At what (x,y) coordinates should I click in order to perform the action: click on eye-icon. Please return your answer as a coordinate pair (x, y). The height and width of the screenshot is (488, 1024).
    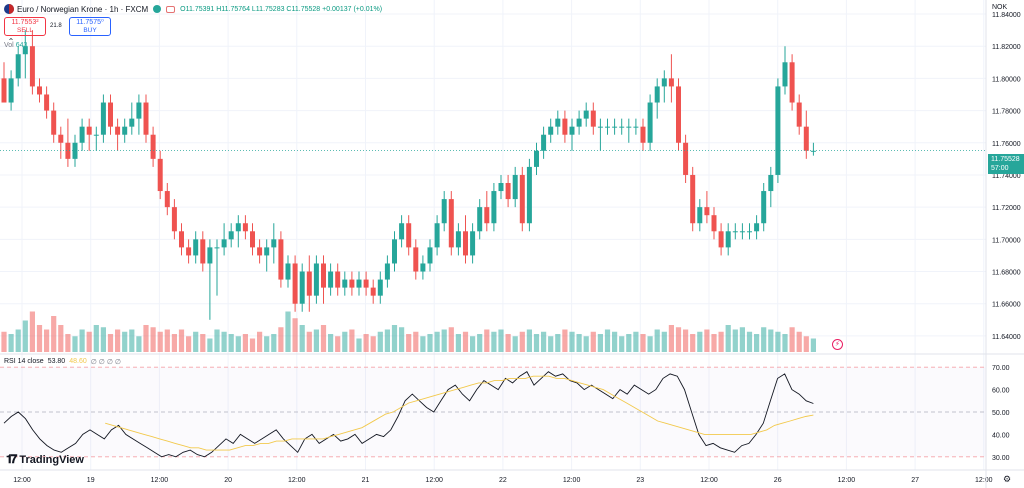
    Looking at the image, I should click on (171, 9).